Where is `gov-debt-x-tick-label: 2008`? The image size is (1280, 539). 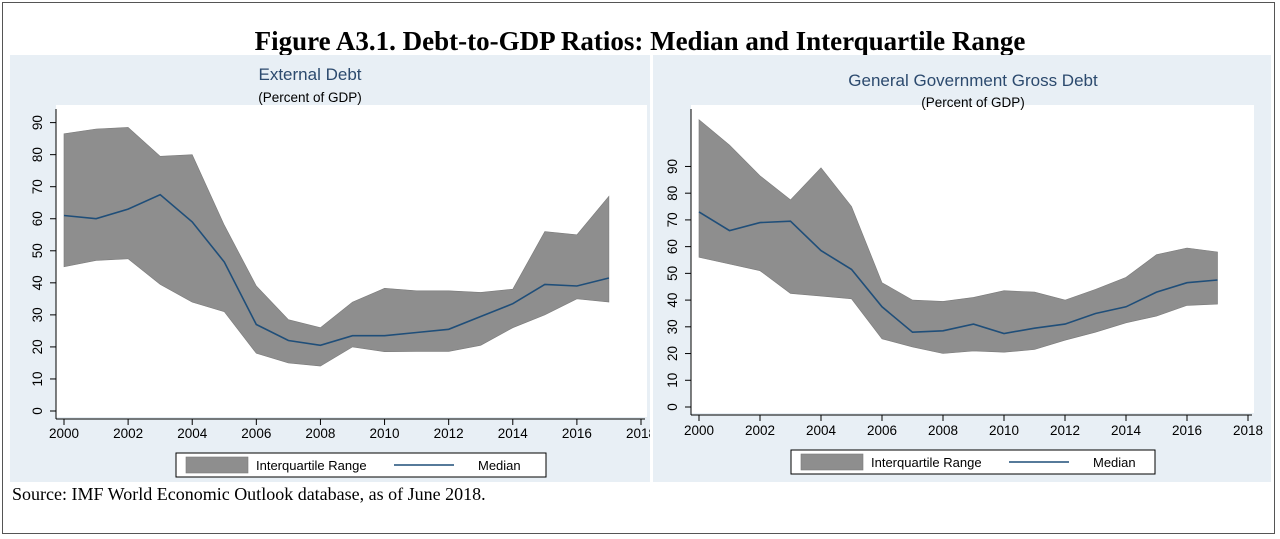 gov-debt-x-tick-label: 2008 is located at coordinates (943, 430).